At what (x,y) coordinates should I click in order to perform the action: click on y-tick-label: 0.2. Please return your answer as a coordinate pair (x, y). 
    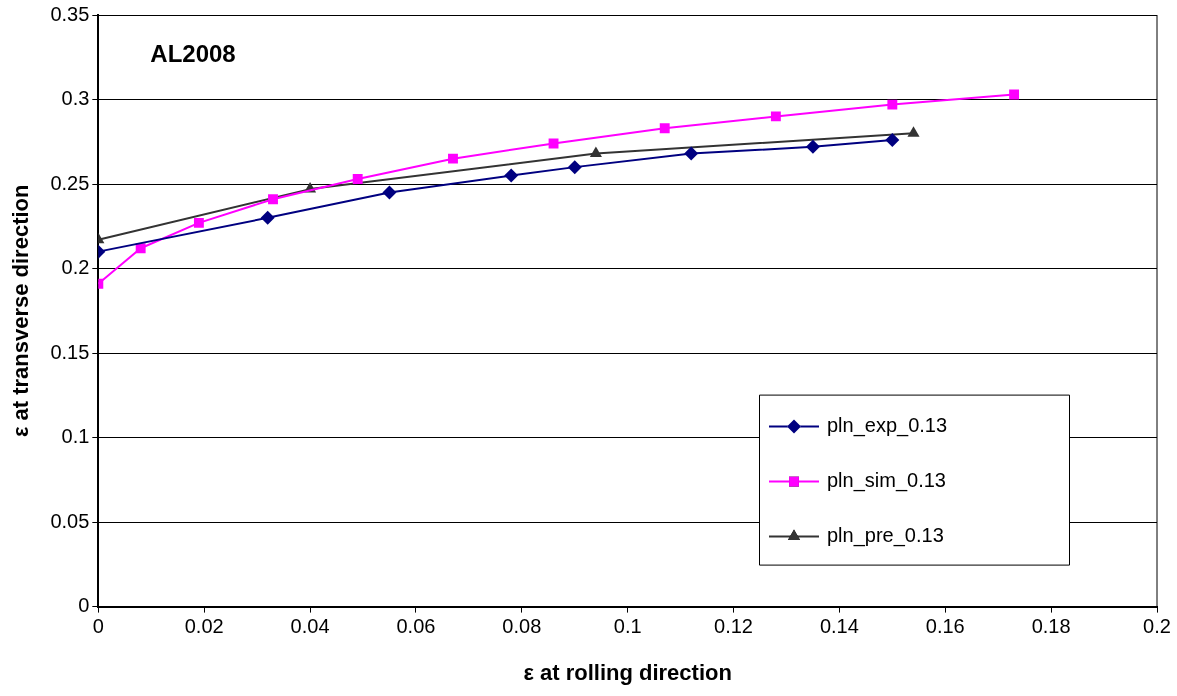
    Looking at the image, I should click on (75, 267).